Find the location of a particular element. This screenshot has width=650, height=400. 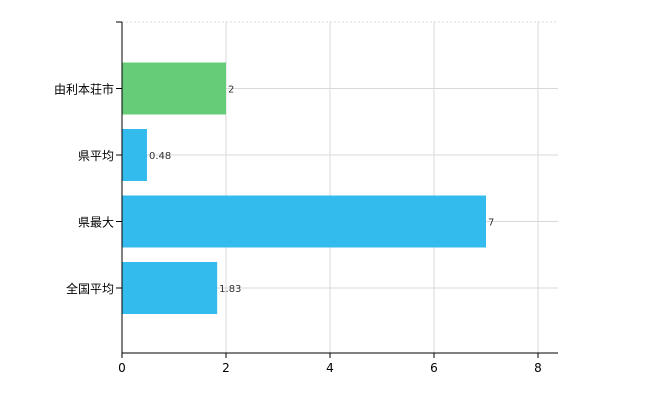

category-label: 県平均 is located at coordinates (96, 156).